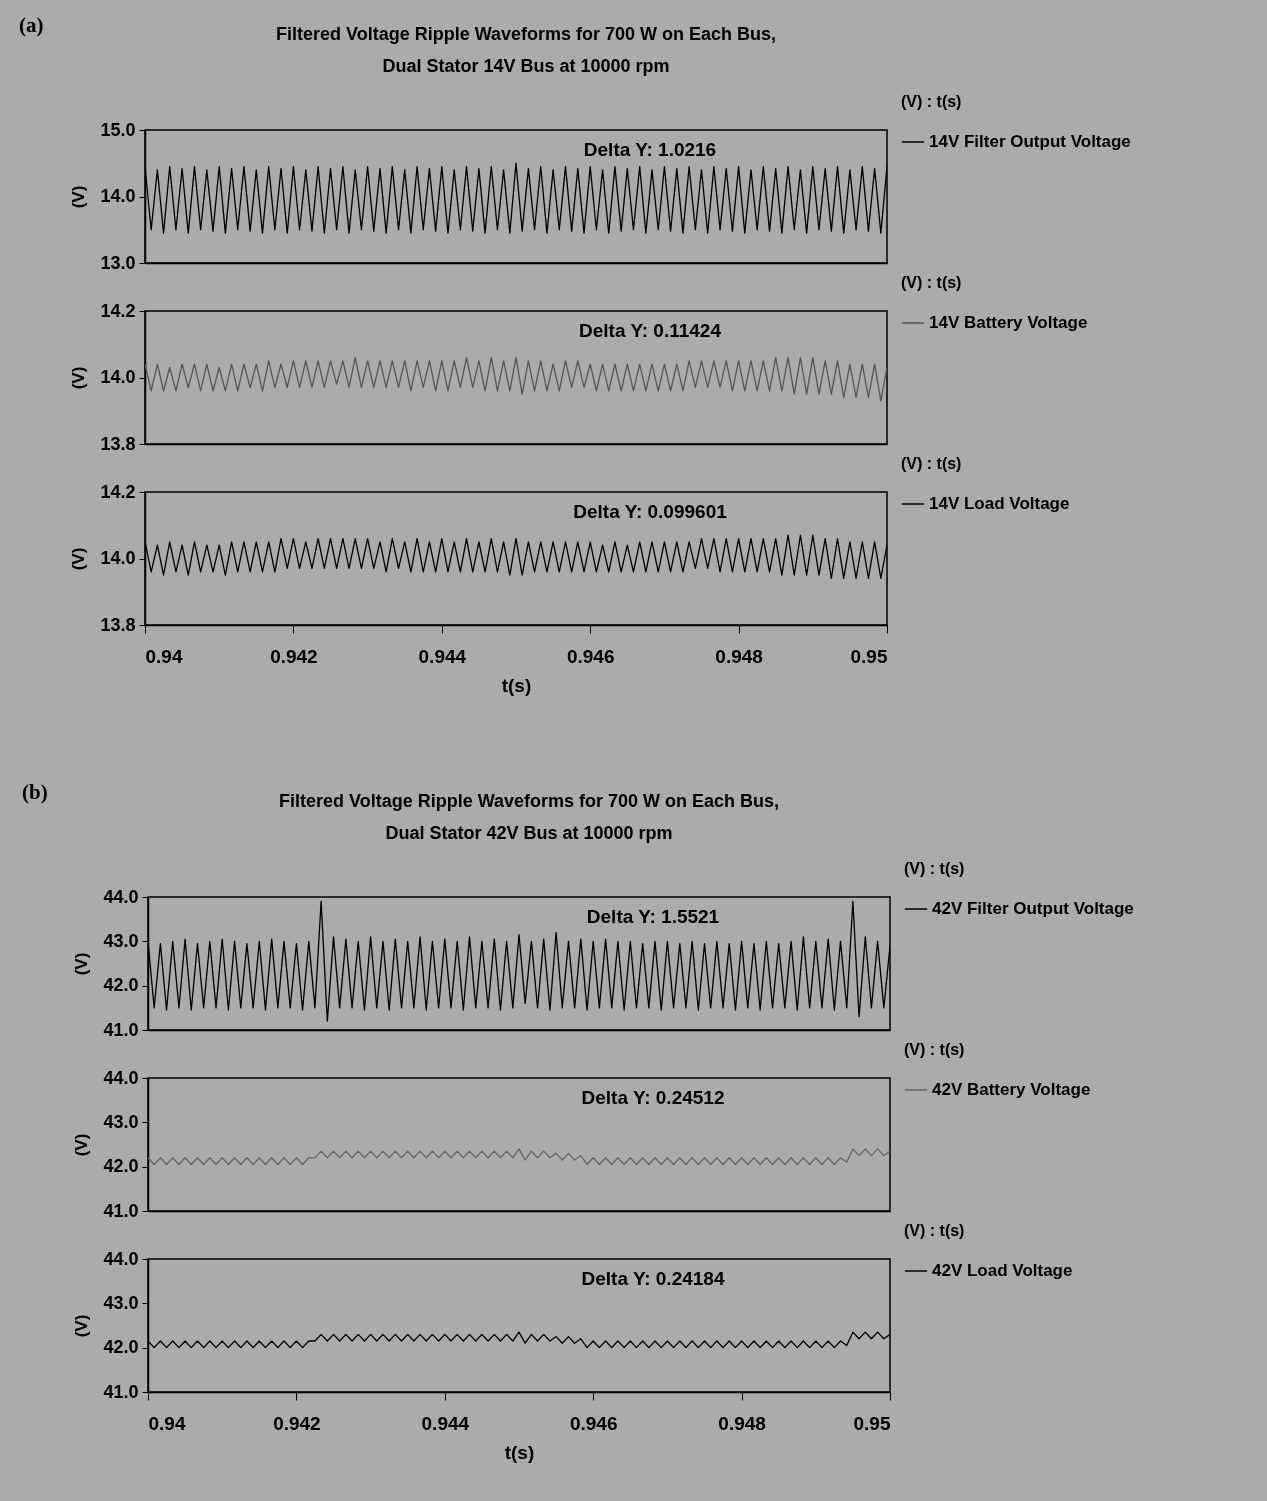  What do you see at coordinates (35, 792) in the screenshot?
I see `text: (b)` at bounding box center [35, 792].